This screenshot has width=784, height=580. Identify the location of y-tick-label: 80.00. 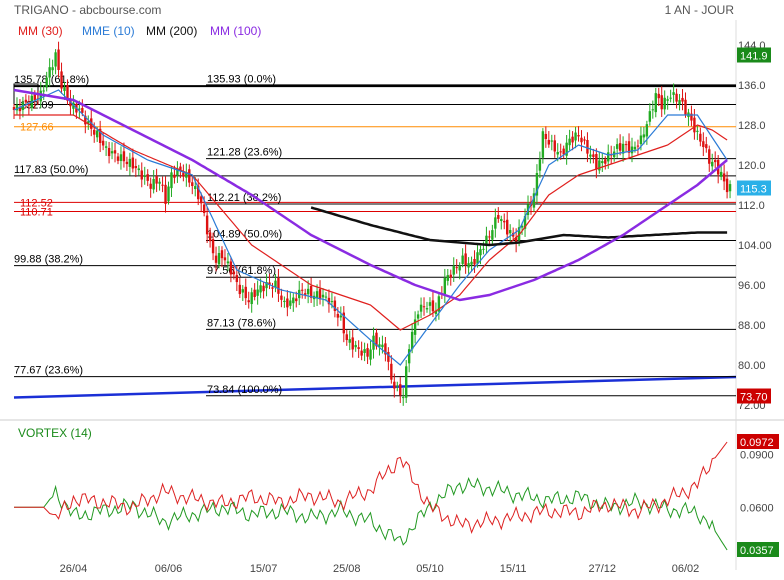
(752, 366).